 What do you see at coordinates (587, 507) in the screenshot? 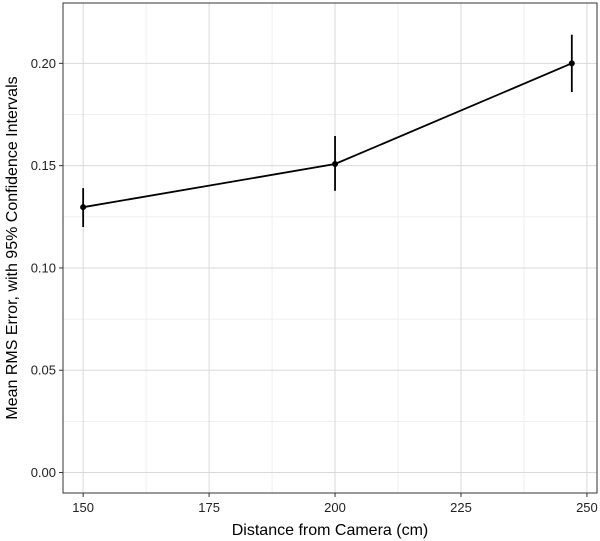
I see `x-tick-label: 250` at bounding box center [587, 507].